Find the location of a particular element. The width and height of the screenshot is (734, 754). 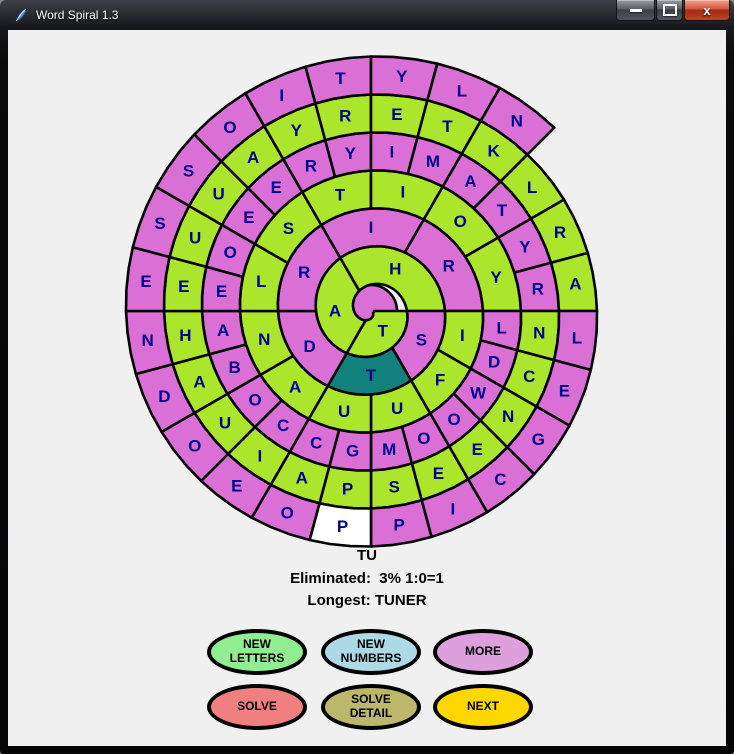

maximize-button is located at coordinates (669, 10).